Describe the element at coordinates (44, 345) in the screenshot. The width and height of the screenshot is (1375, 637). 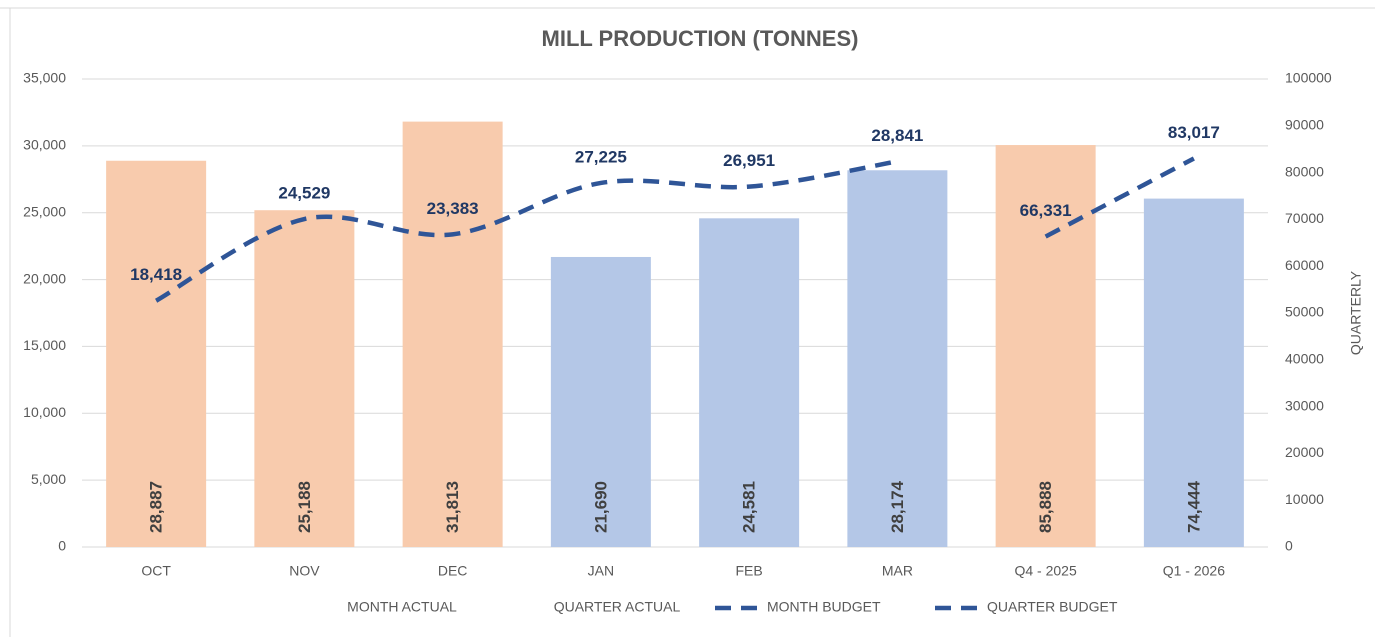
I see `y-tick-label: 15,000` at that location.